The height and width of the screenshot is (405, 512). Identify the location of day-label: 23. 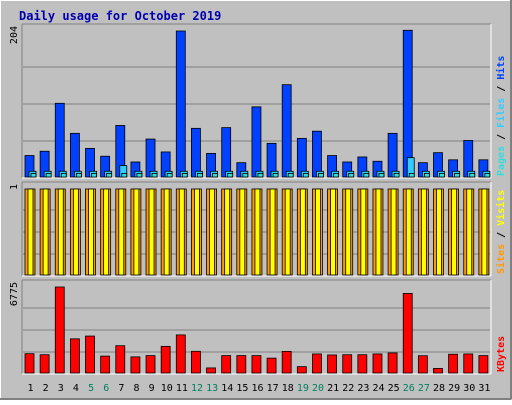
(363, 388).